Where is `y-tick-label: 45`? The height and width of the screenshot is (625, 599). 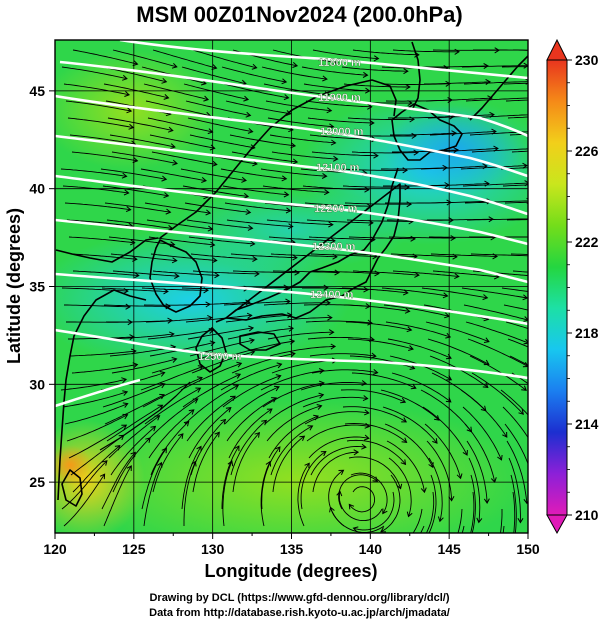
y-tick-label: 45 is located at coordinates (37, 91).